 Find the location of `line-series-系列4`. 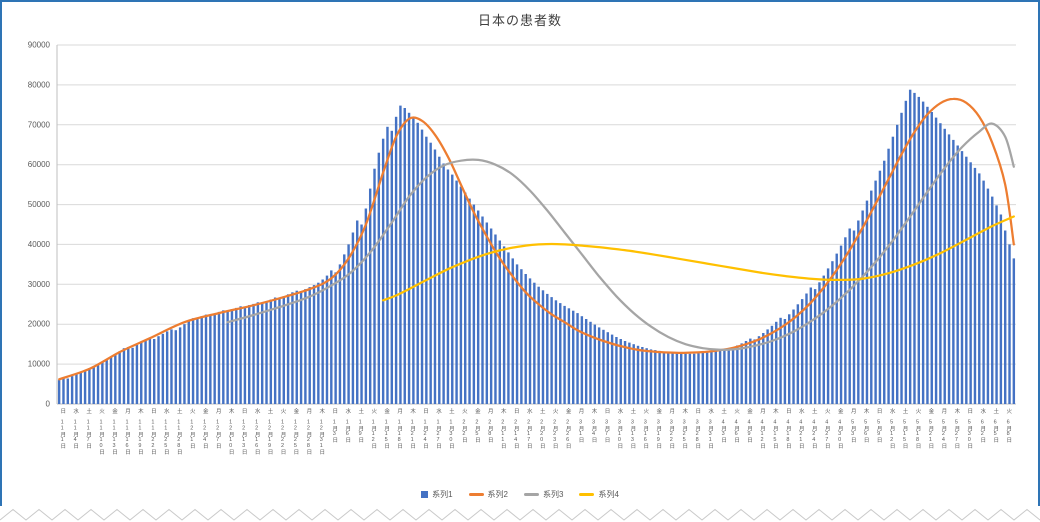

line-series-系列4 is located at coordinates (698, 258).